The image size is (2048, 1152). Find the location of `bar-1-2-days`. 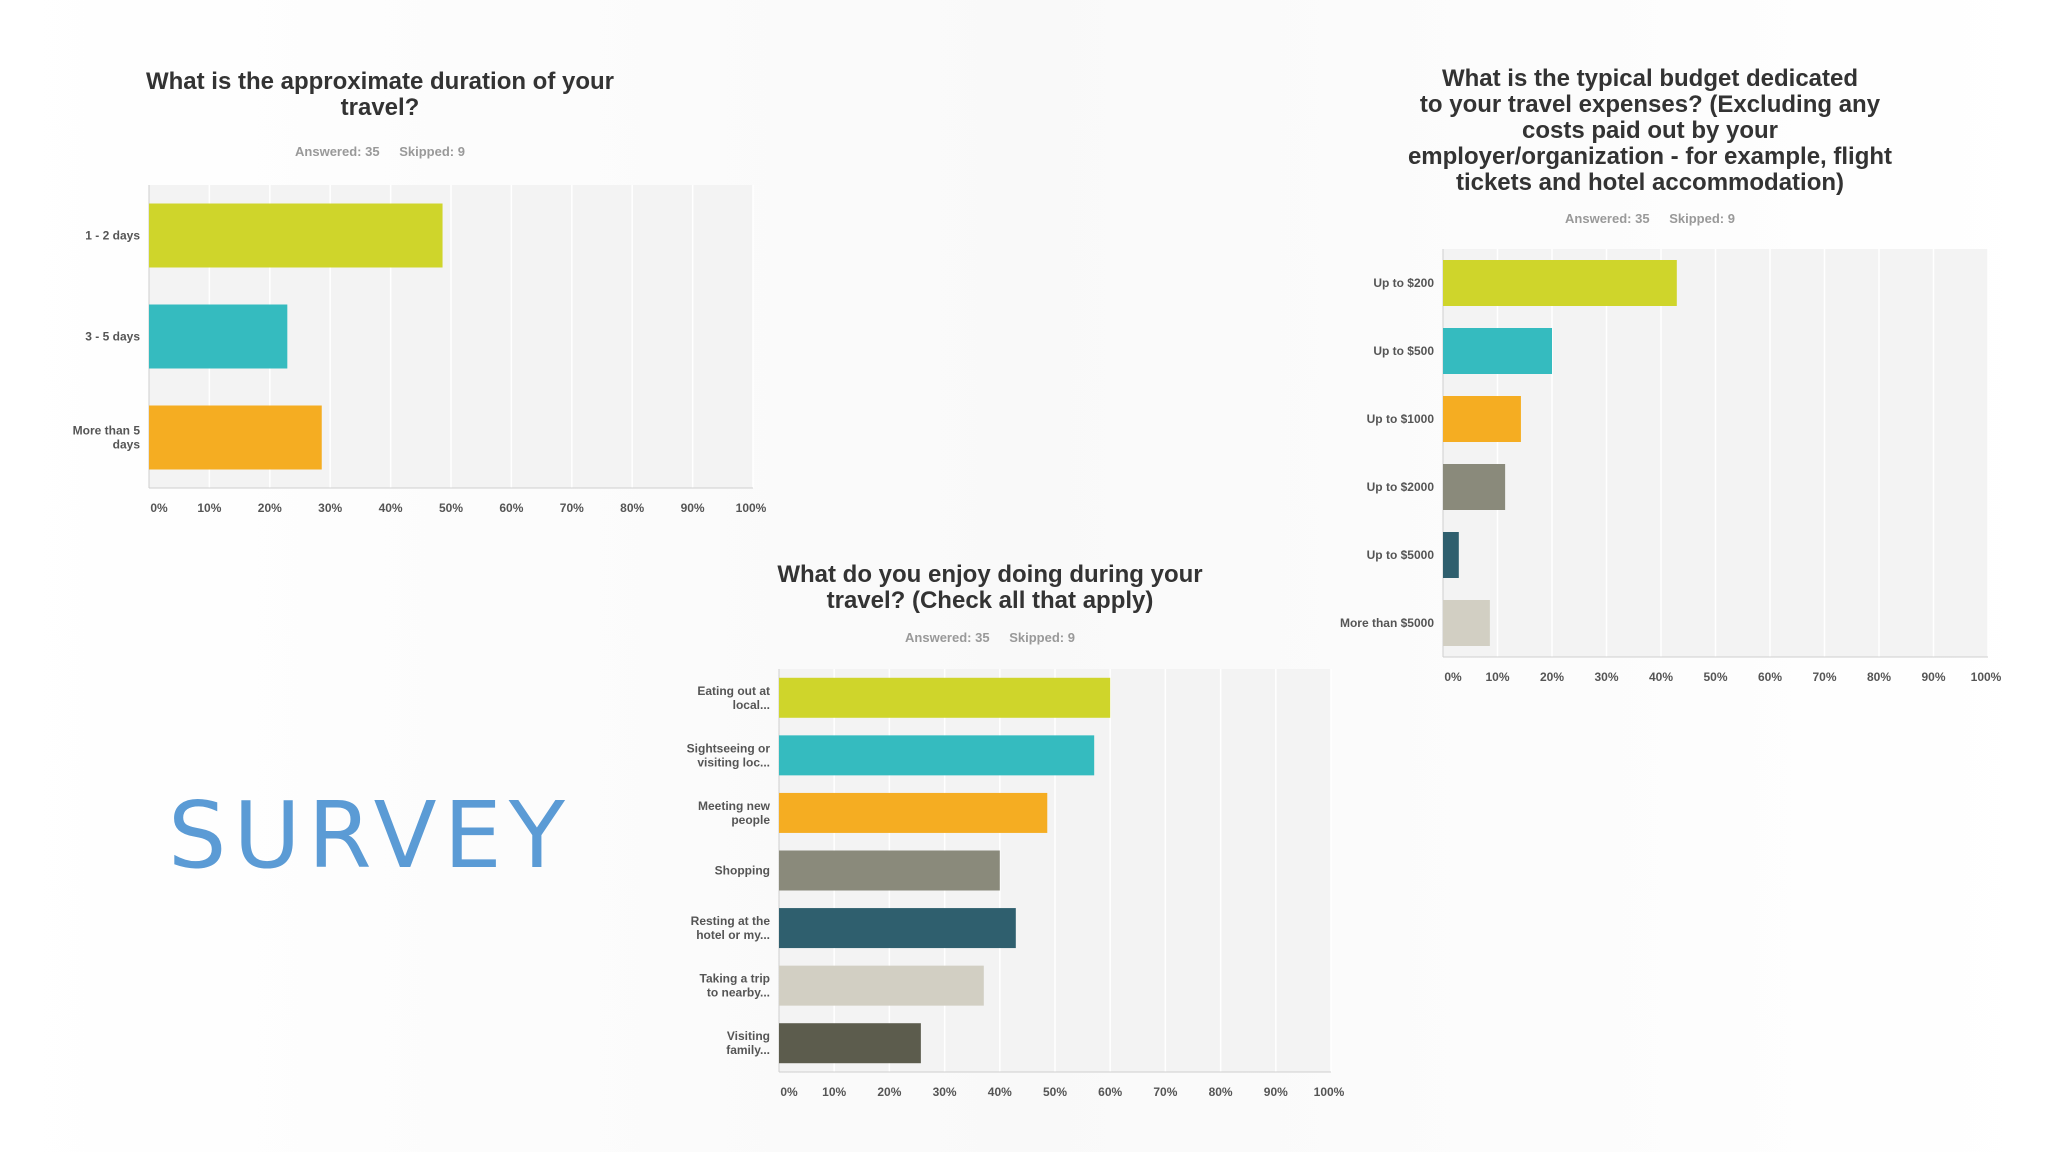

bar-1-2-days is located at coordinates (296, 235).